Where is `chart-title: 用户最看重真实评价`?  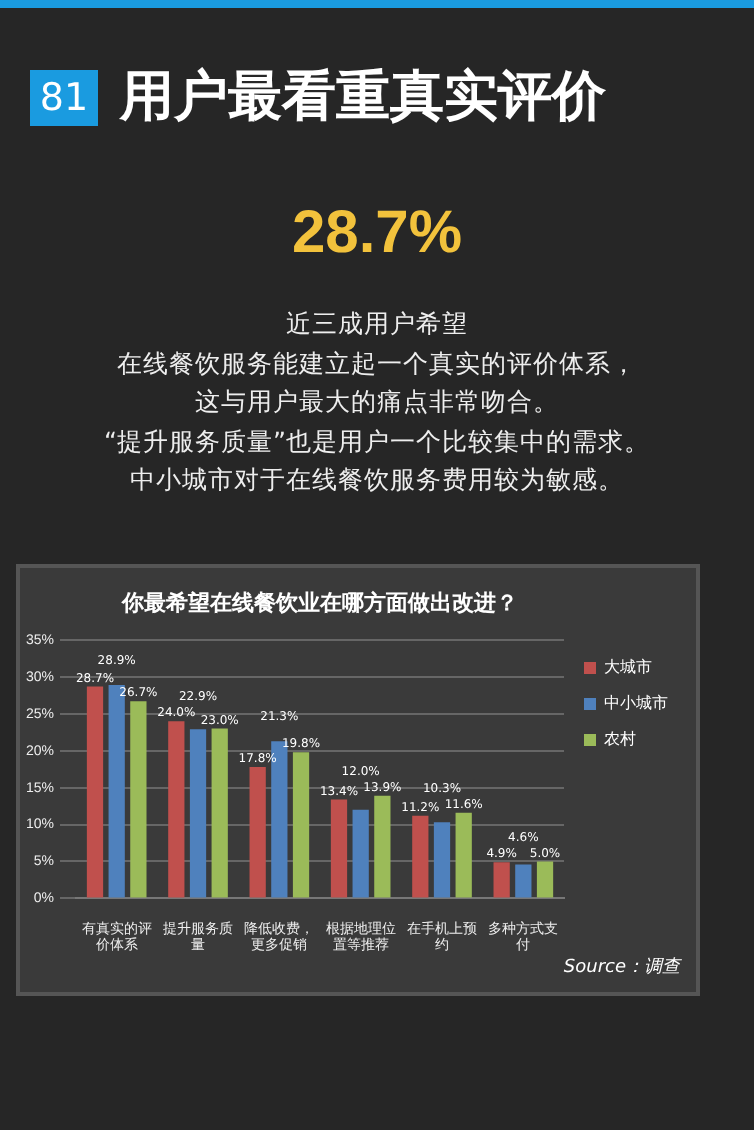 chart-title: 用户最看重真实评价 is located at coordinates (363, 98).